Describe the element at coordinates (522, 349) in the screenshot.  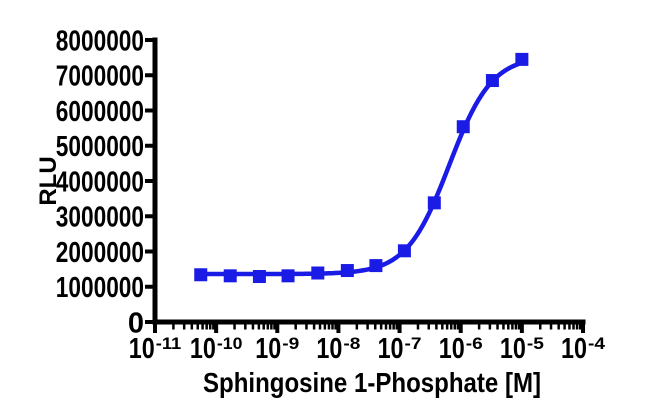
I see `x-tick-label: 10⁻⁵` at that location.